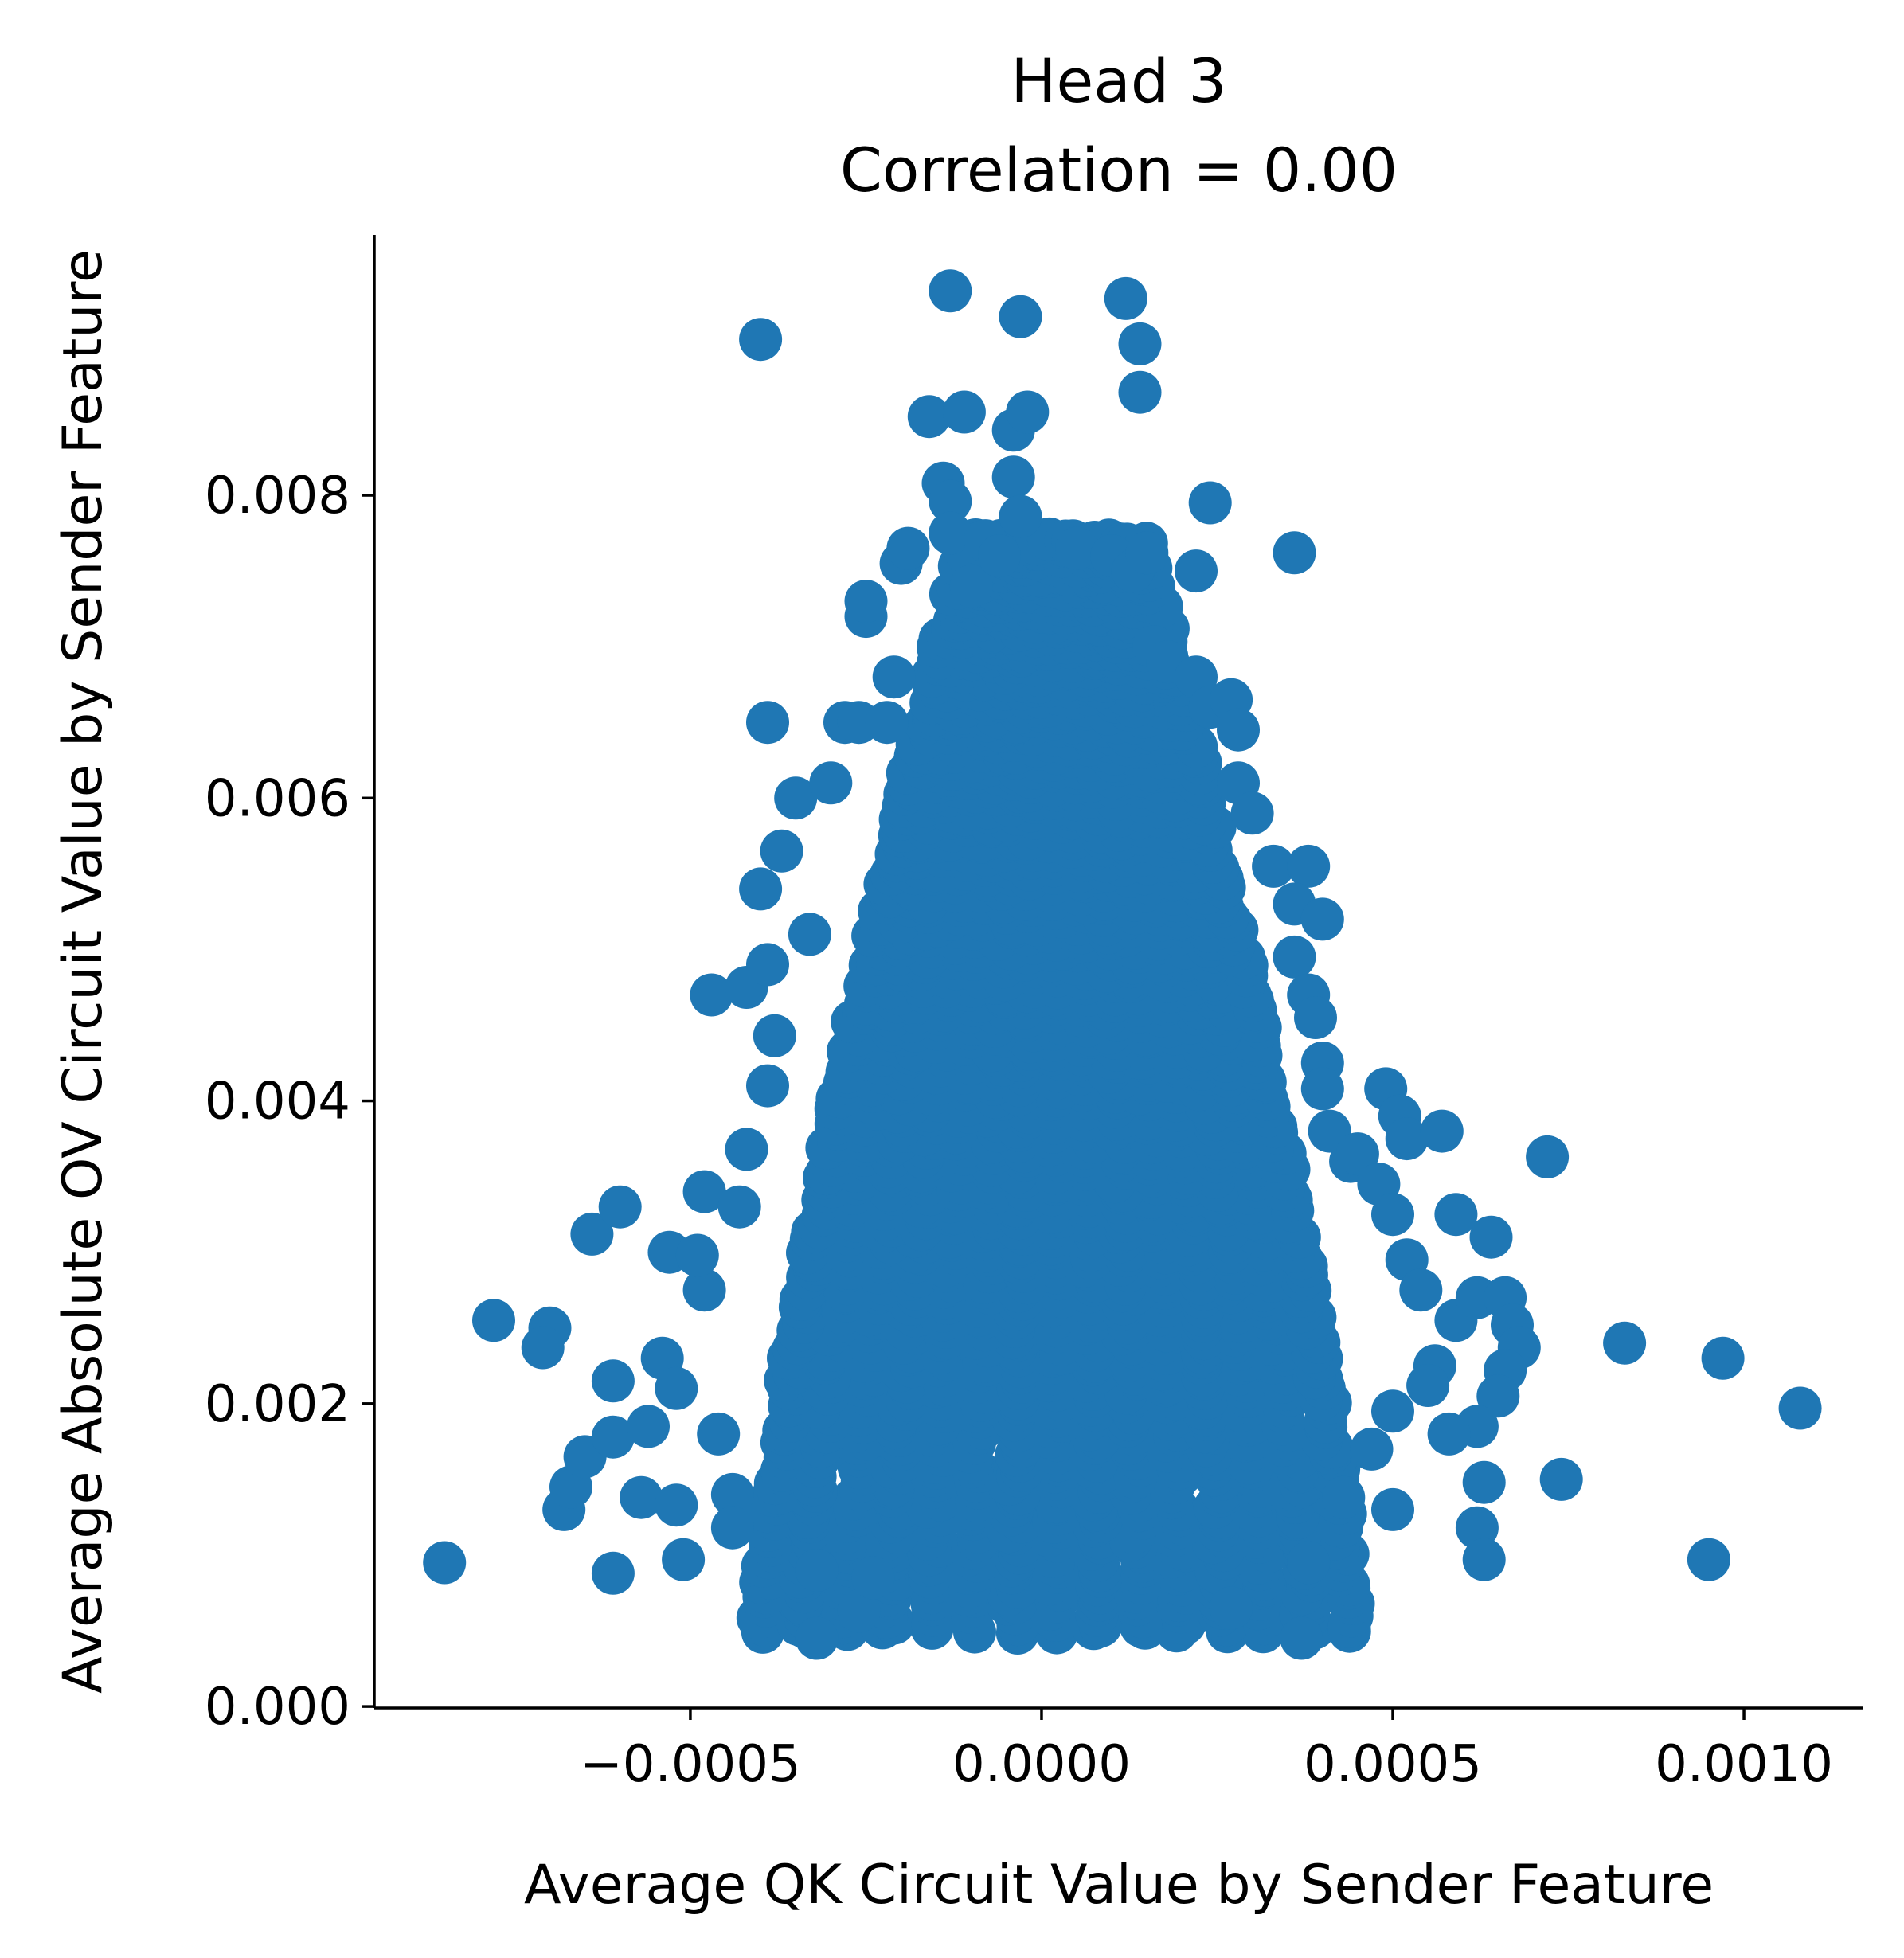 This screenshot has width=1904, height=1958. What do you see at coordinates (1393, 1765) in the screenshot?
I see `x-tick-label: 0.0005` at bounding box center [1393, 1765].